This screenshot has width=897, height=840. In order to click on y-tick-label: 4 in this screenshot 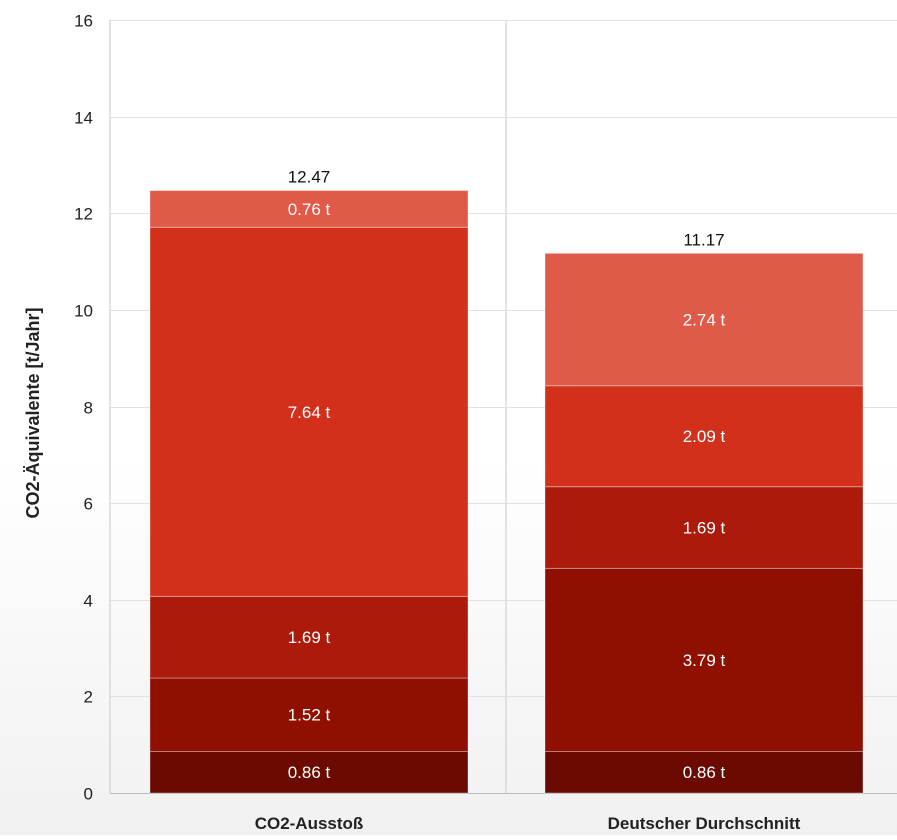, I will do `click(88, 601)`.